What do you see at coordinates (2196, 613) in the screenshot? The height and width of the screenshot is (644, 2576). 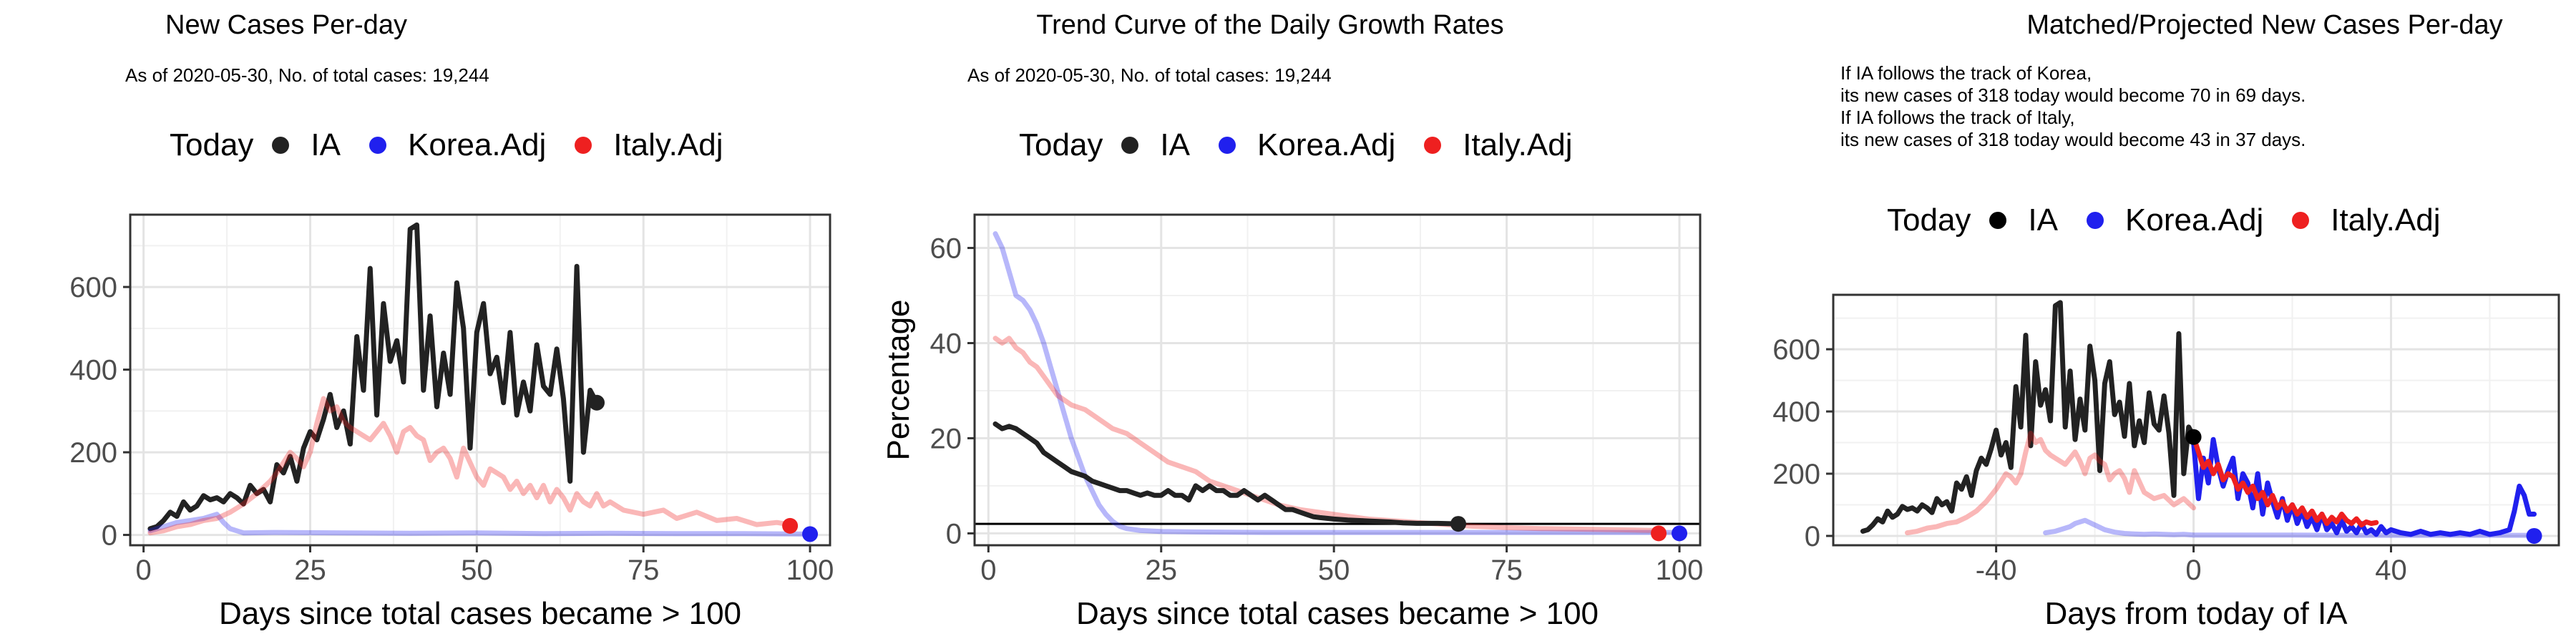 I see `x-axis-label: Days from today of IA` at bounding box center [2196, 613].